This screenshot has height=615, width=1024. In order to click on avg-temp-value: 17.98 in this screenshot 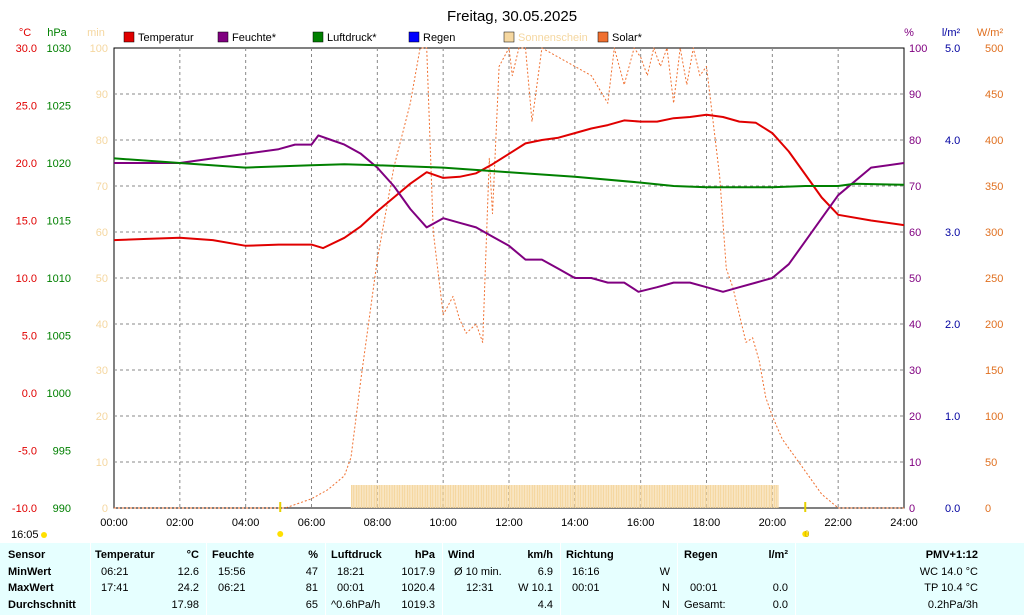, I will do `click(185, 605)`.